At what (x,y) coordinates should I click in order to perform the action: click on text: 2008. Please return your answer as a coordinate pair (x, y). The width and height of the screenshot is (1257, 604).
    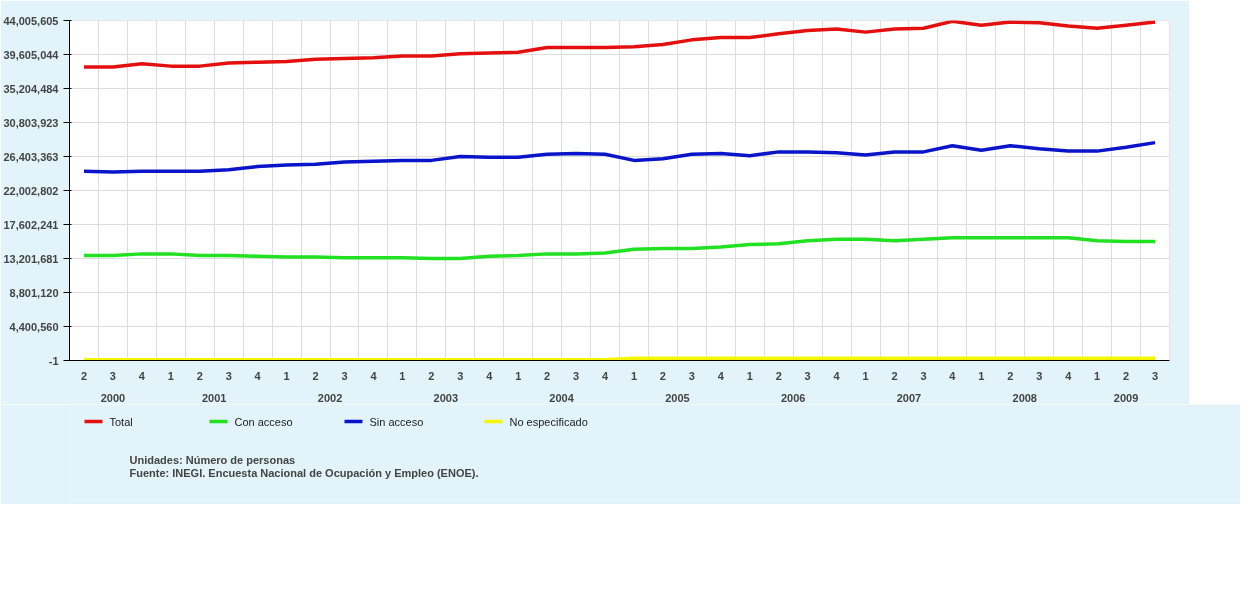
    Looking at the image, I should click on (1025, 397).